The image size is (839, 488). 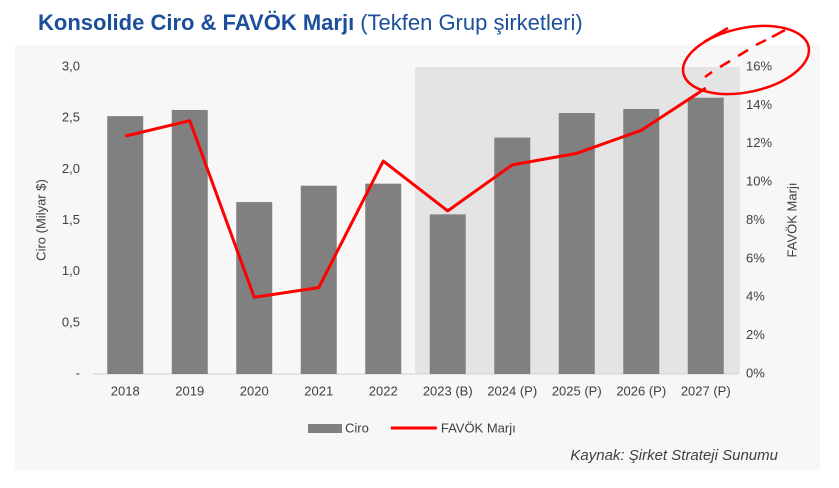 What do you see at coordinates (512, 390) in the screenshot?
I see `x-tick-label: 2024 (P)` at bounding box center [512, 390].